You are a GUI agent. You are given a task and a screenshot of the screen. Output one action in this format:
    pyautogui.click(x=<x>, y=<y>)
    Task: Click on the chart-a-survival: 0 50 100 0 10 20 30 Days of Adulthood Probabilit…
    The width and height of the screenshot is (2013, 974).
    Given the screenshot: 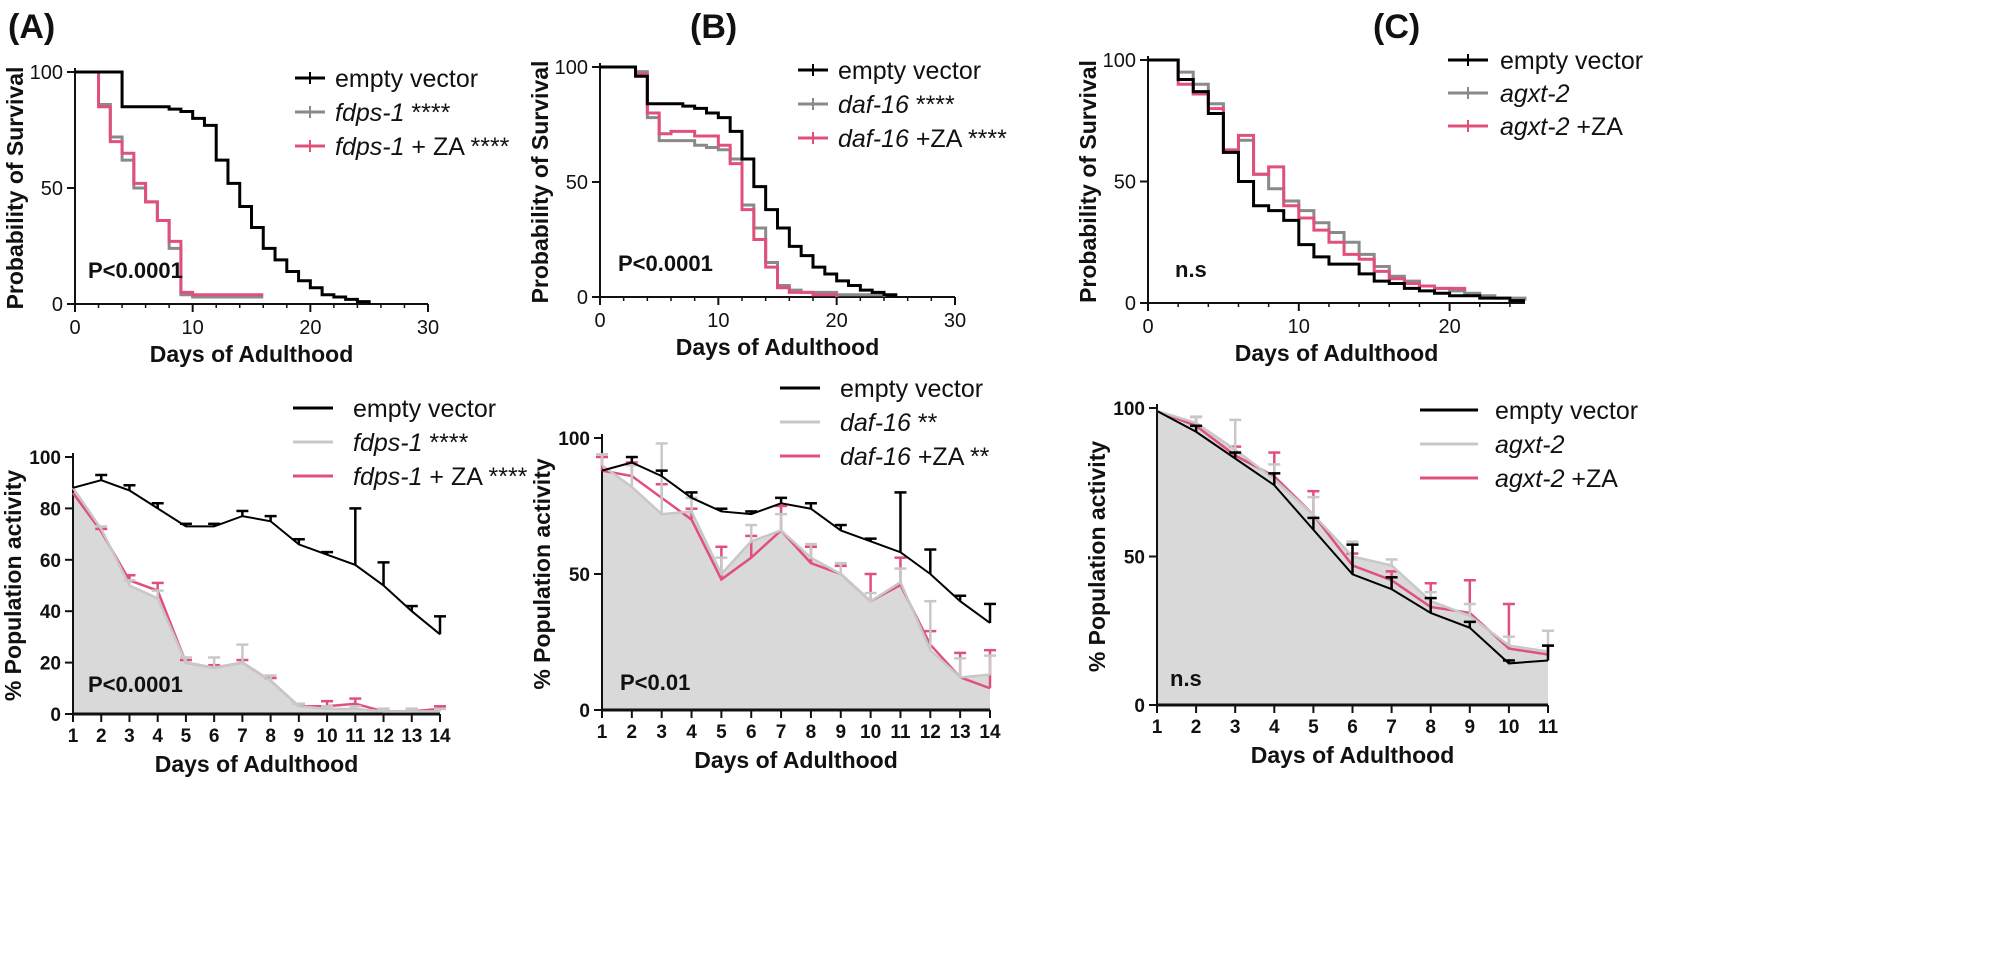 What is the action you would take?
    pyautogui.click(x=256, y=214)
    